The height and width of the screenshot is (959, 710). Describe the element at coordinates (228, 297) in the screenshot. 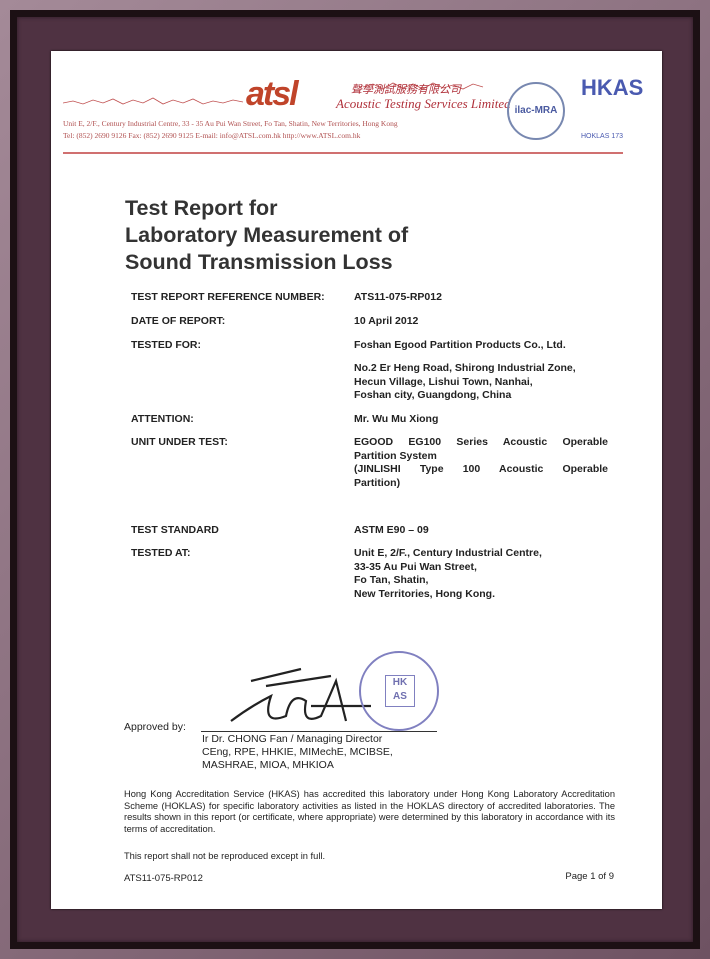

I see `field-label: TEST REPORT REFERENCE NUMBER:` at that location.